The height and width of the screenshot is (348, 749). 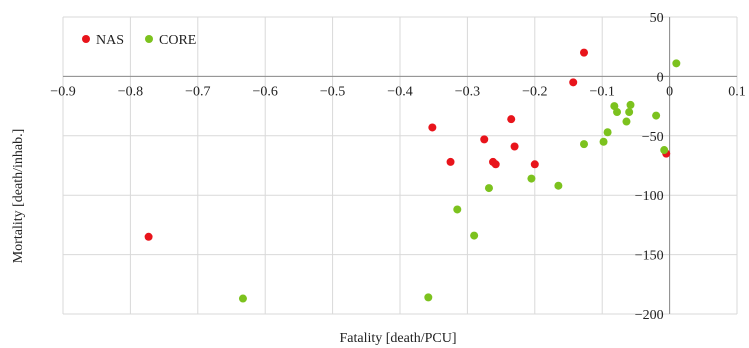 I want to click on legend-marker-nas, so click(x=86, y=39).